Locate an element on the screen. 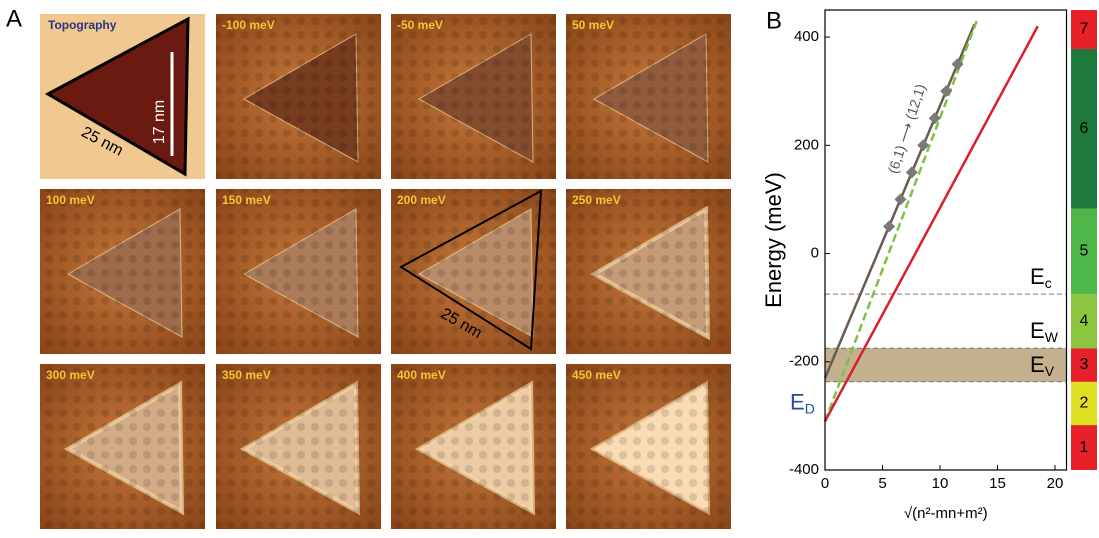  shaded-band is located at coordinates (946, 365).